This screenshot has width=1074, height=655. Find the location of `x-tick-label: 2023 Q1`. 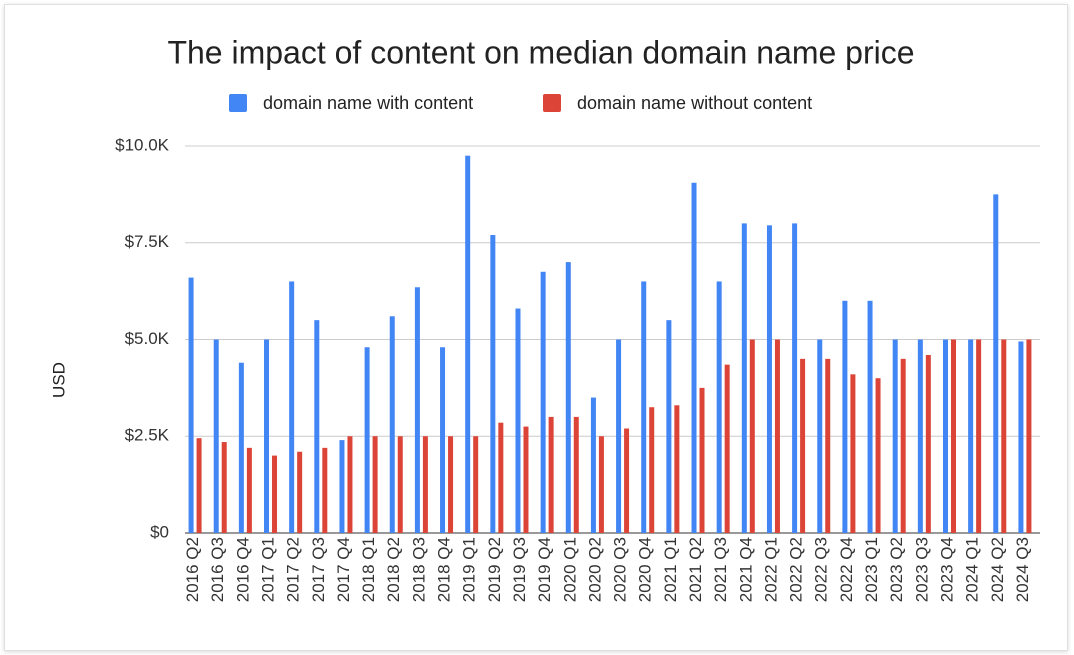

x-tick-label: 2023 Q1 is located at coordinates (871, 569).